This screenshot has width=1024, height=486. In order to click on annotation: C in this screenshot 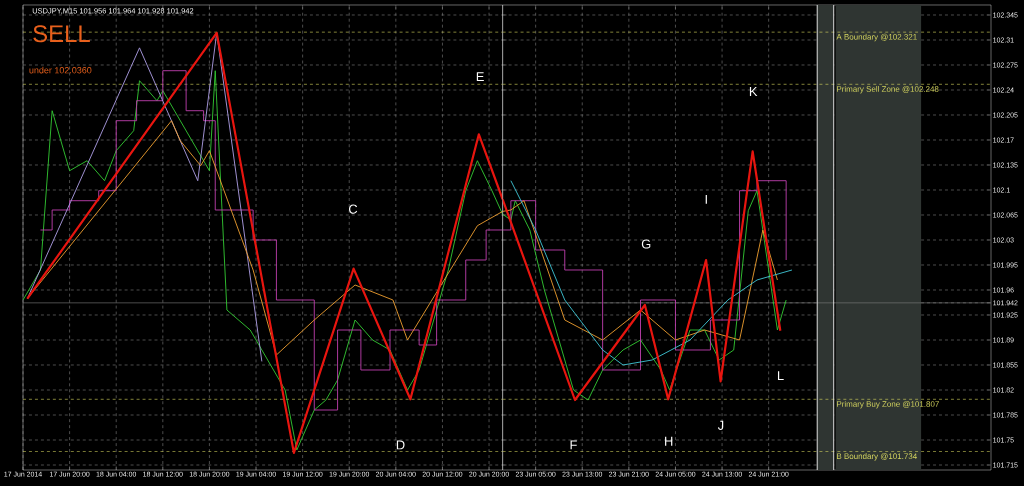, I will do `click(353, 209)`.